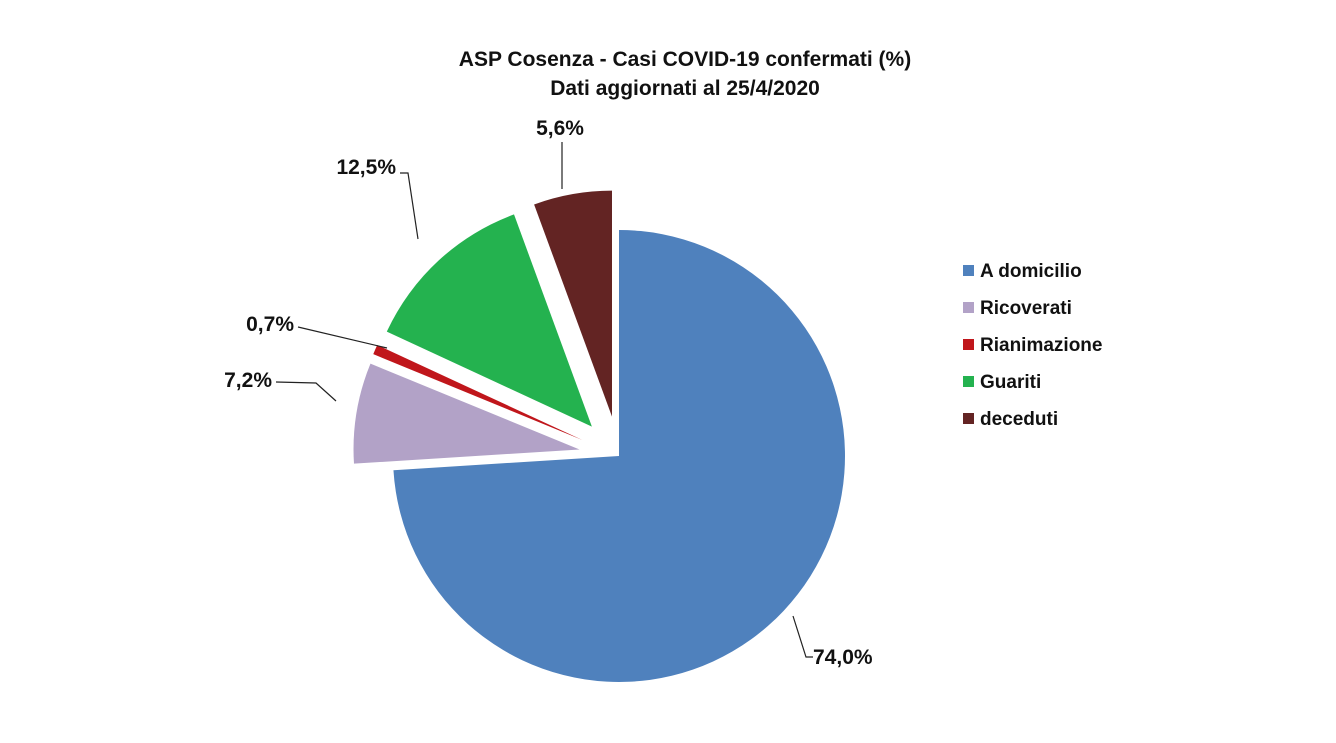 The height and width of the screenshot is (743, 1336). What do you see at coordinates (1031, 271) in the screenshot?
I see `legend-label: A domicilio` at bounding box center [1031, 271].